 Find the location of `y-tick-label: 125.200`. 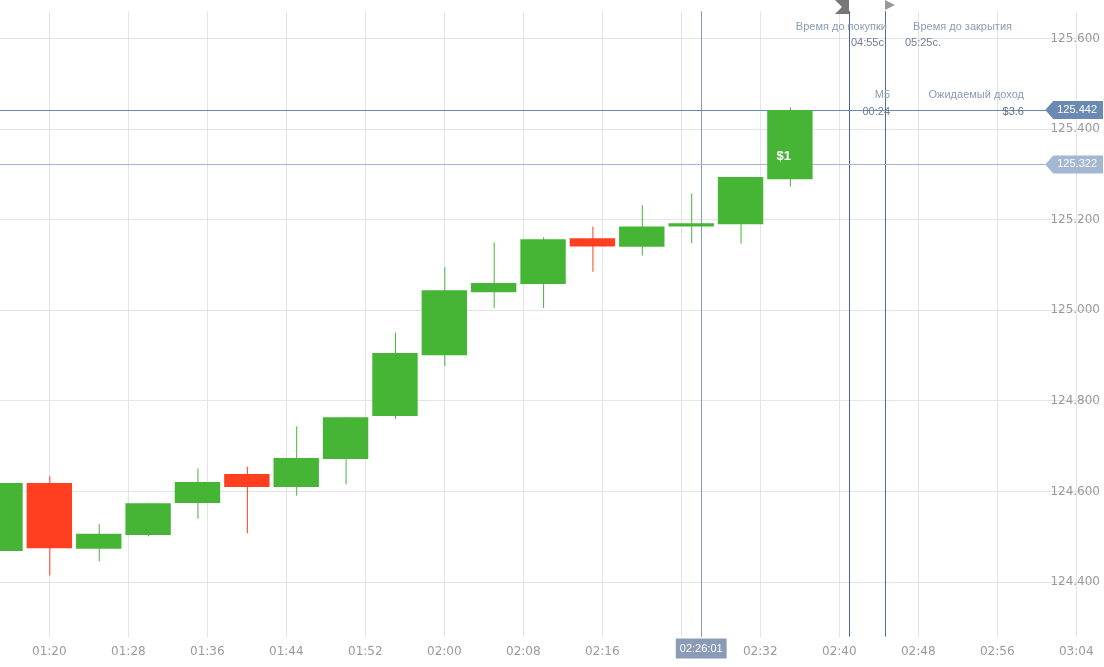

y-tick-label: 125.200 is located at coordinates (1075, 218).